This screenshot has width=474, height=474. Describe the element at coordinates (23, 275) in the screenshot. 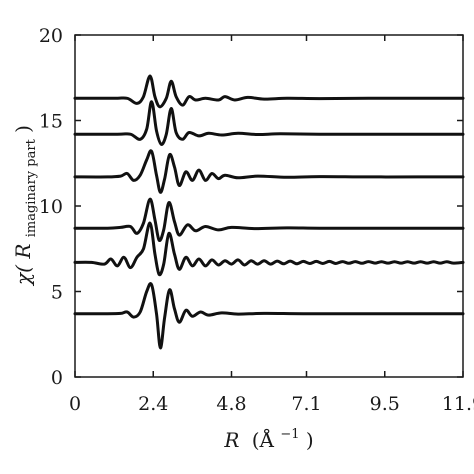

I see `y-axis-prefix: χ(` at that location.